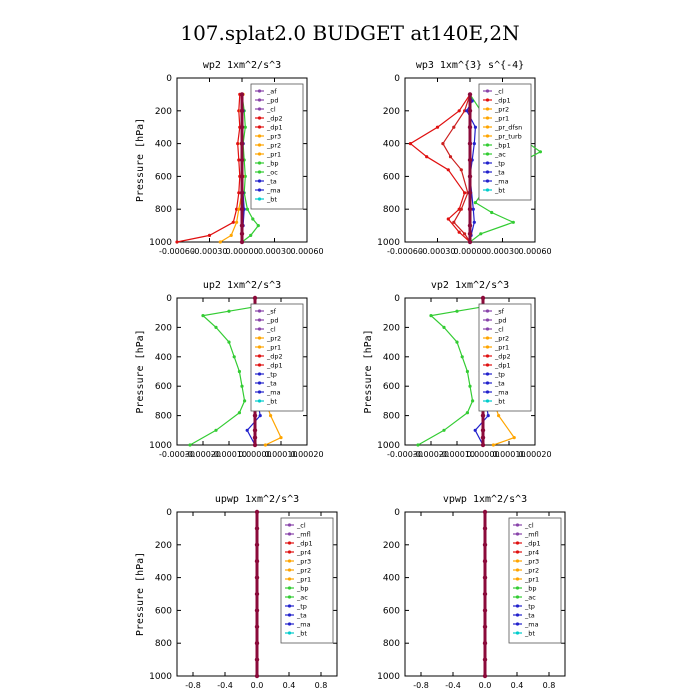 This screenshot has height=700, width=700. I want to click on y-tick-label: 800, so click(391, 644).